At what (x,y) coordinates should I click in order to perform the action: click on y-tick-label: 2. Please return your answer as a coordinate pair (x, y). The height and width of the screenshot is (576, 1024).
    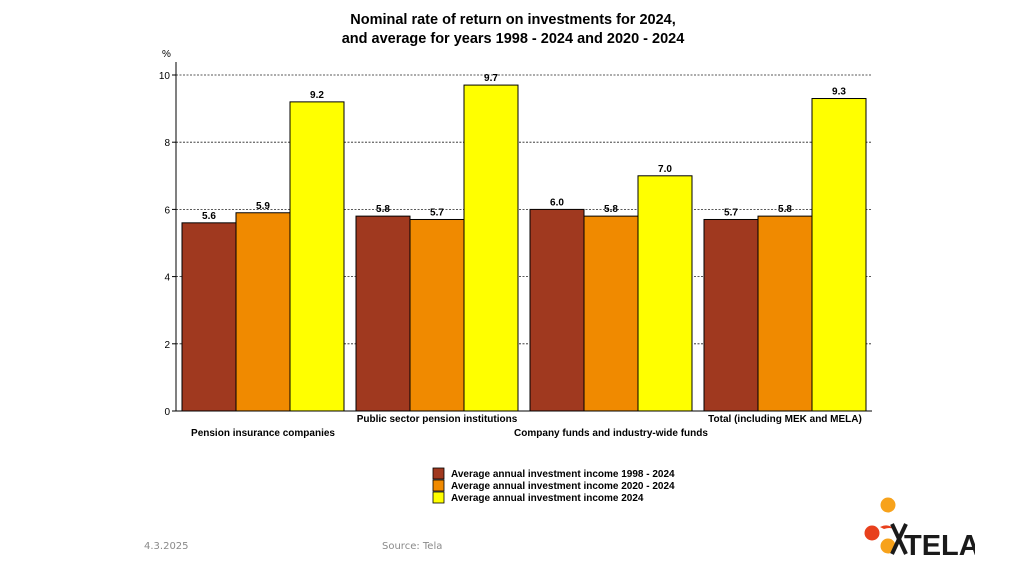
    Looking at the image, I should click on (167, 345).